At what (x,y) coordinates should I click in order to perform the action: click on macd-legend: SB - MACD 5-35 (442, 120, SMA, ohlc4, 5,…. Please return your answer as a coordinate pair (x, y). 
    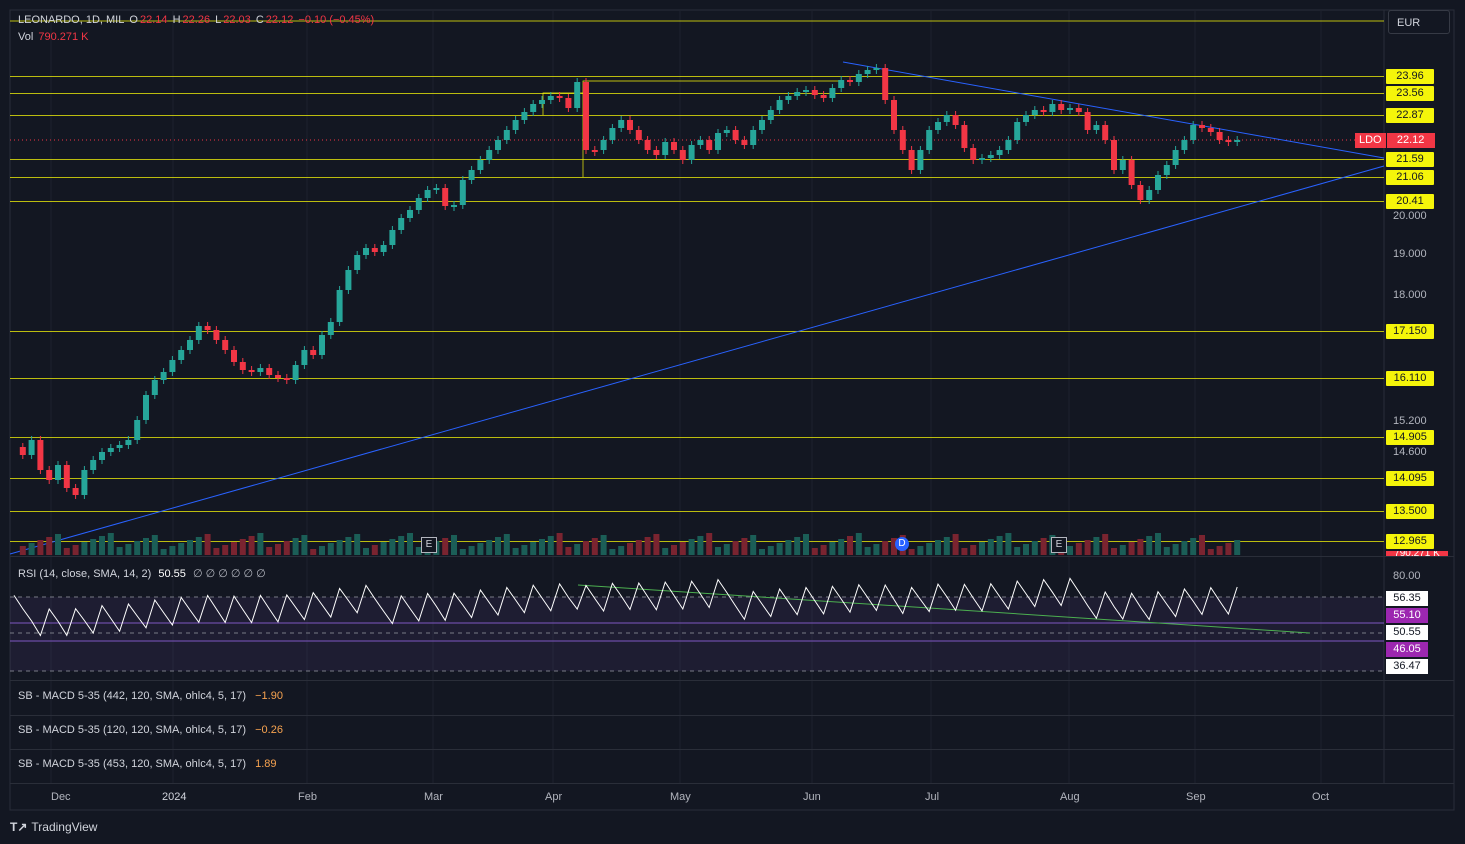
    Looking at the image, I should click on (150, 696).